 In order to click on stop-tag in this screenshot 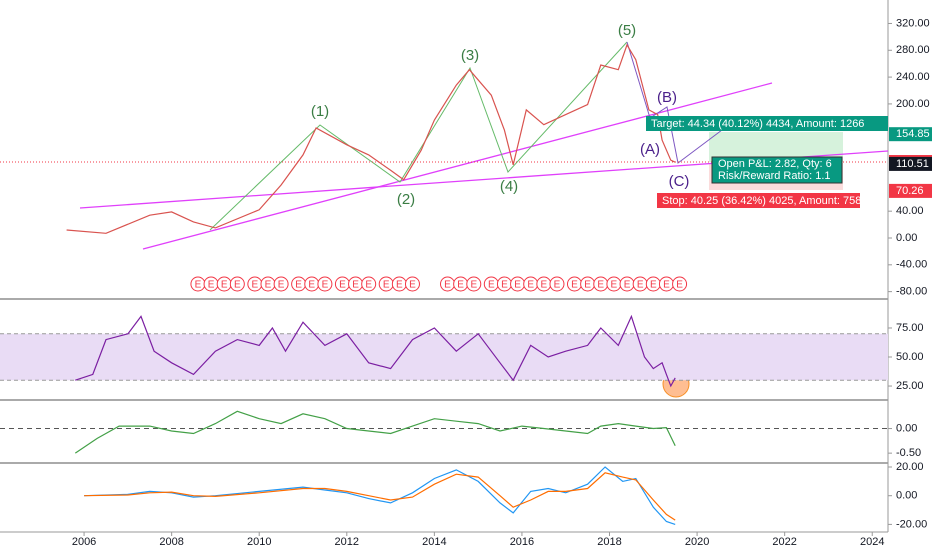, I will do `click(758, 200)`.